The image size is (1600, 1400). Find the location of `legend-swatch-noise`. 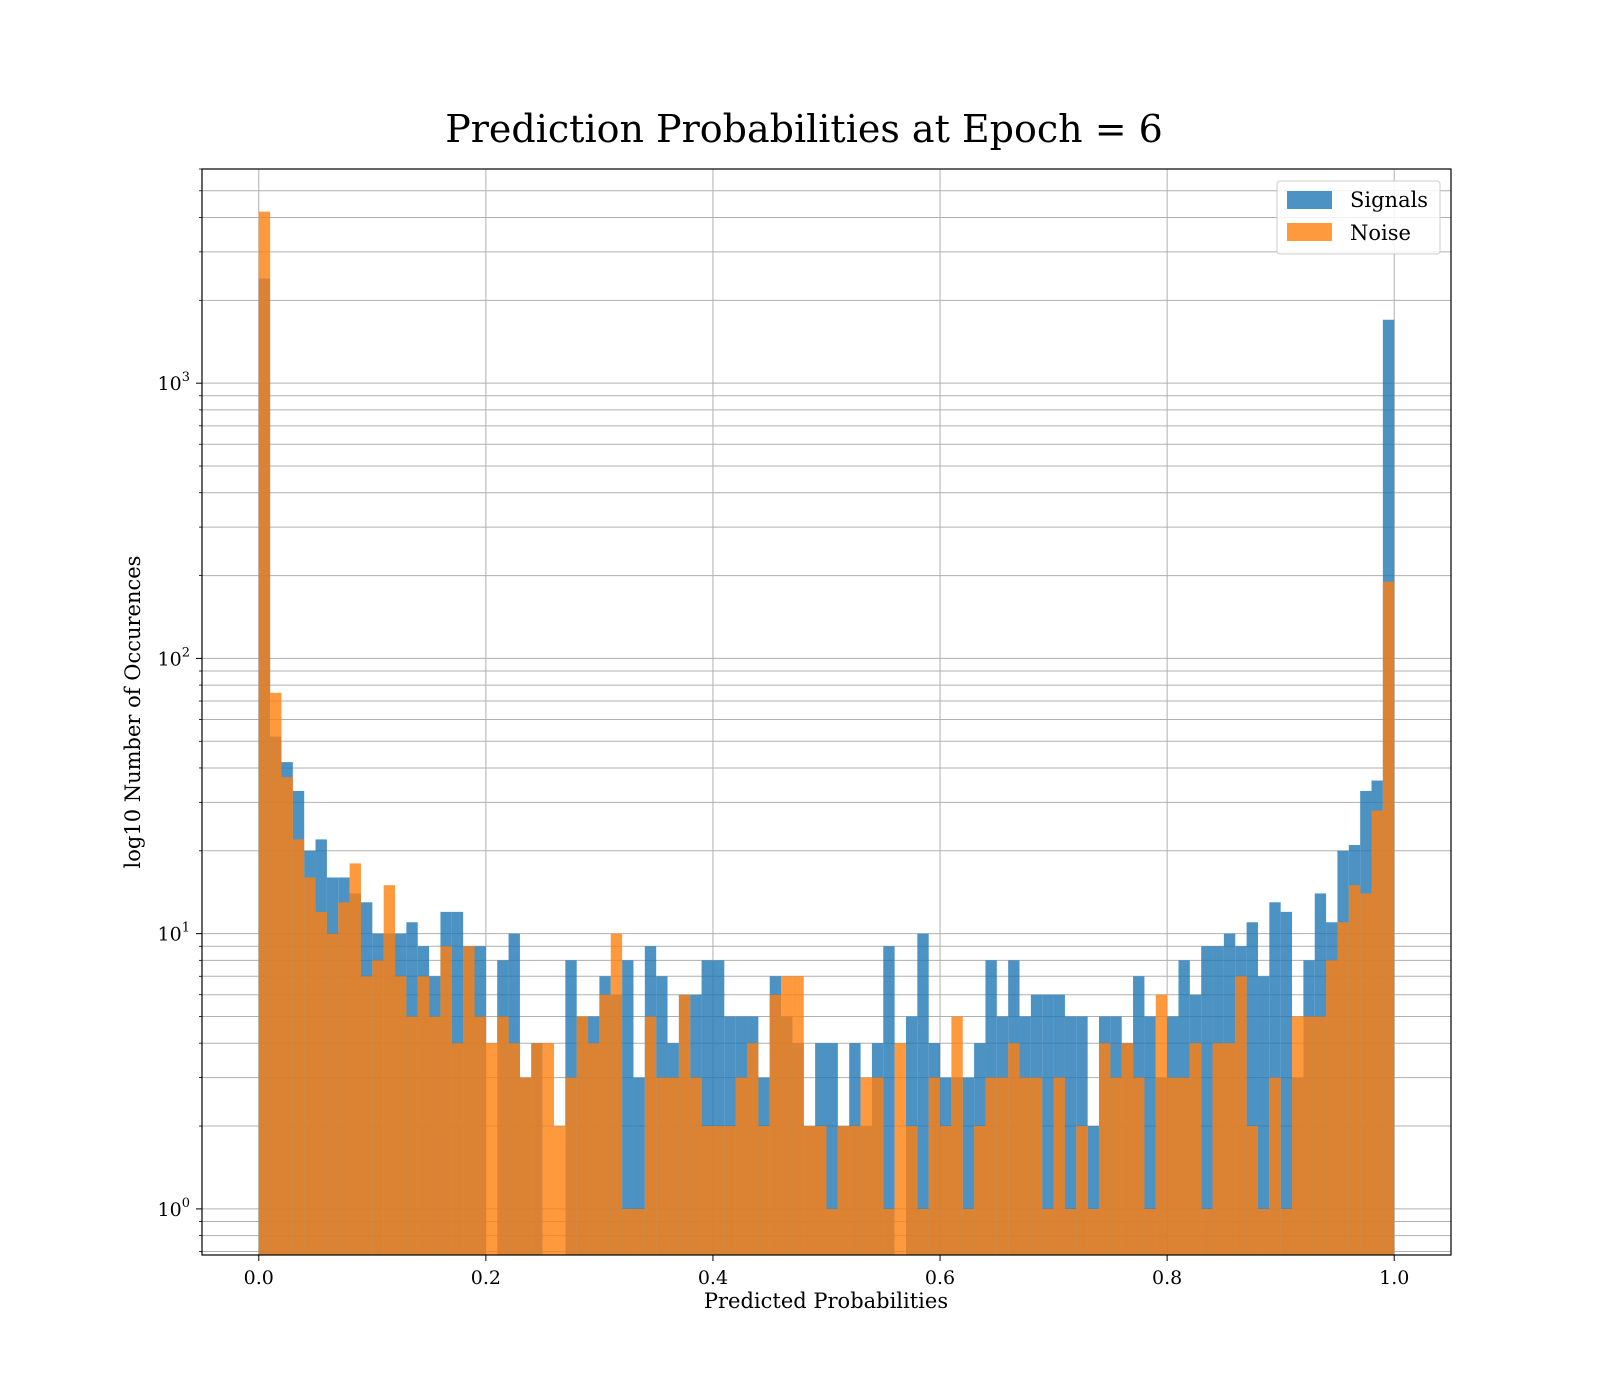

legend-swatch-noise is located at coordinates (1309, 232).